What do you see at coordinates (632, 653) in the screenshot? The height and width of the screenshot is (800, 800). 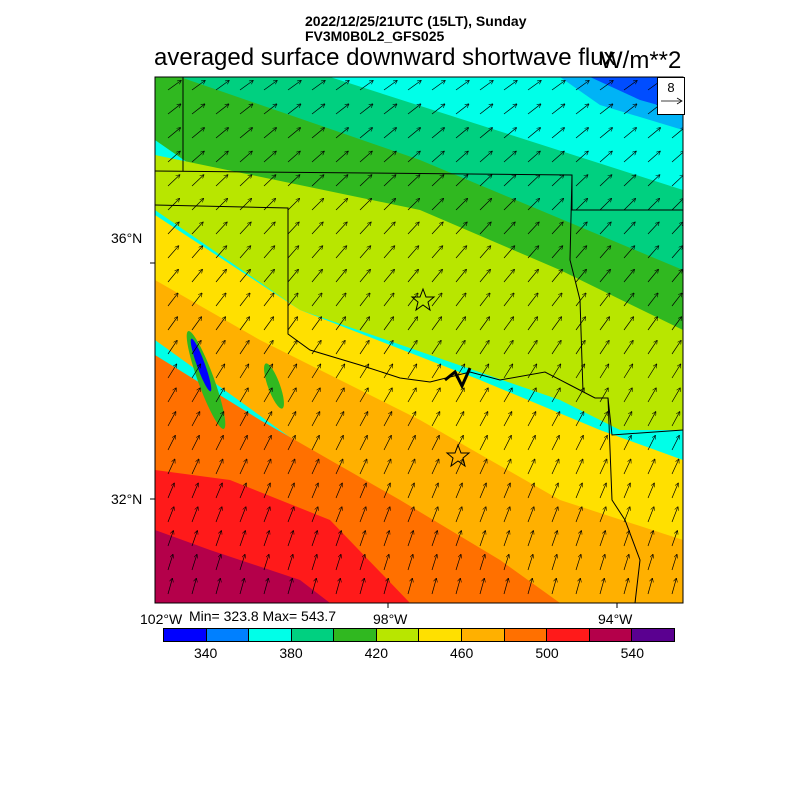 I see `colorbar-tick-label: 540` at bounding box center [632, 653].